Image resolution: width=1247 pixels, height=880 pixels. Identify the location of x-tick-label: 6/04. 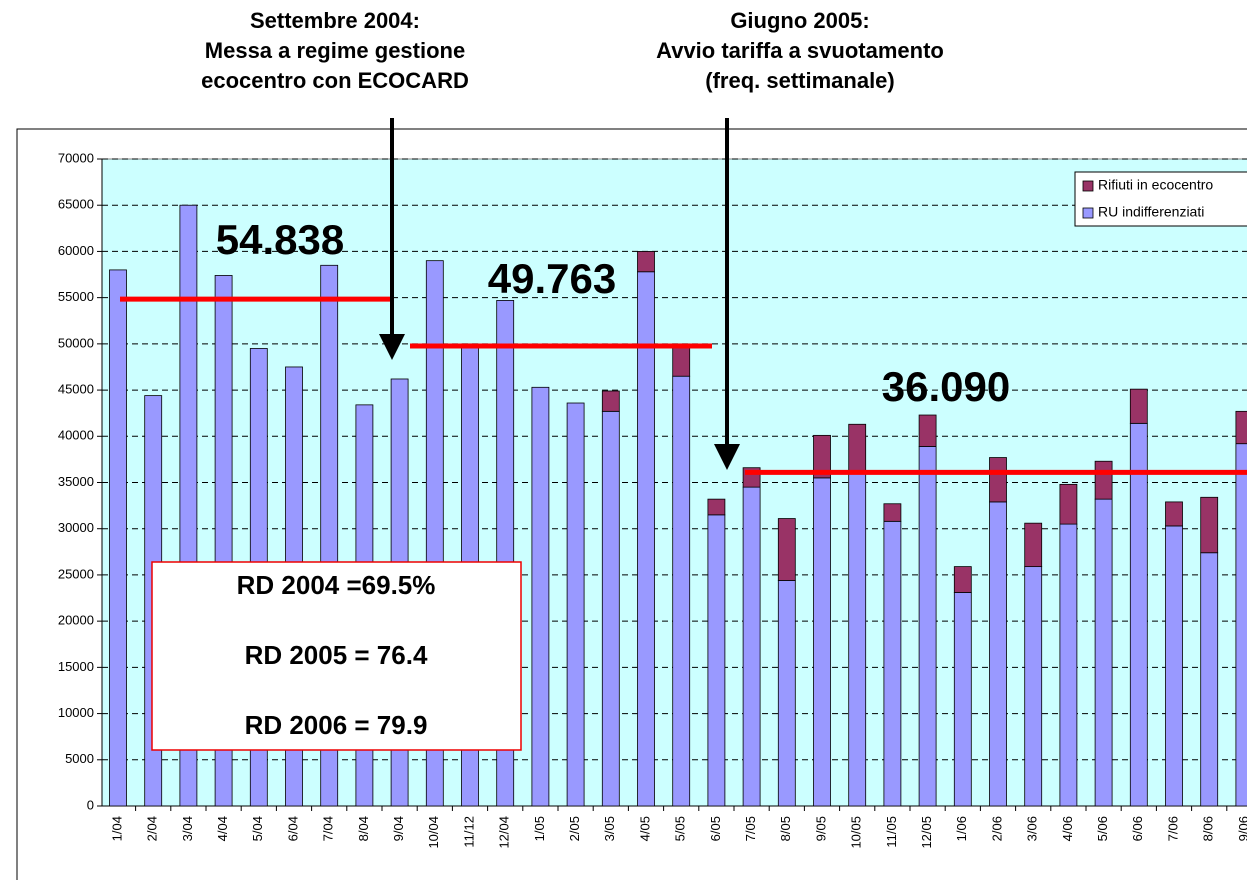
(292, 828).